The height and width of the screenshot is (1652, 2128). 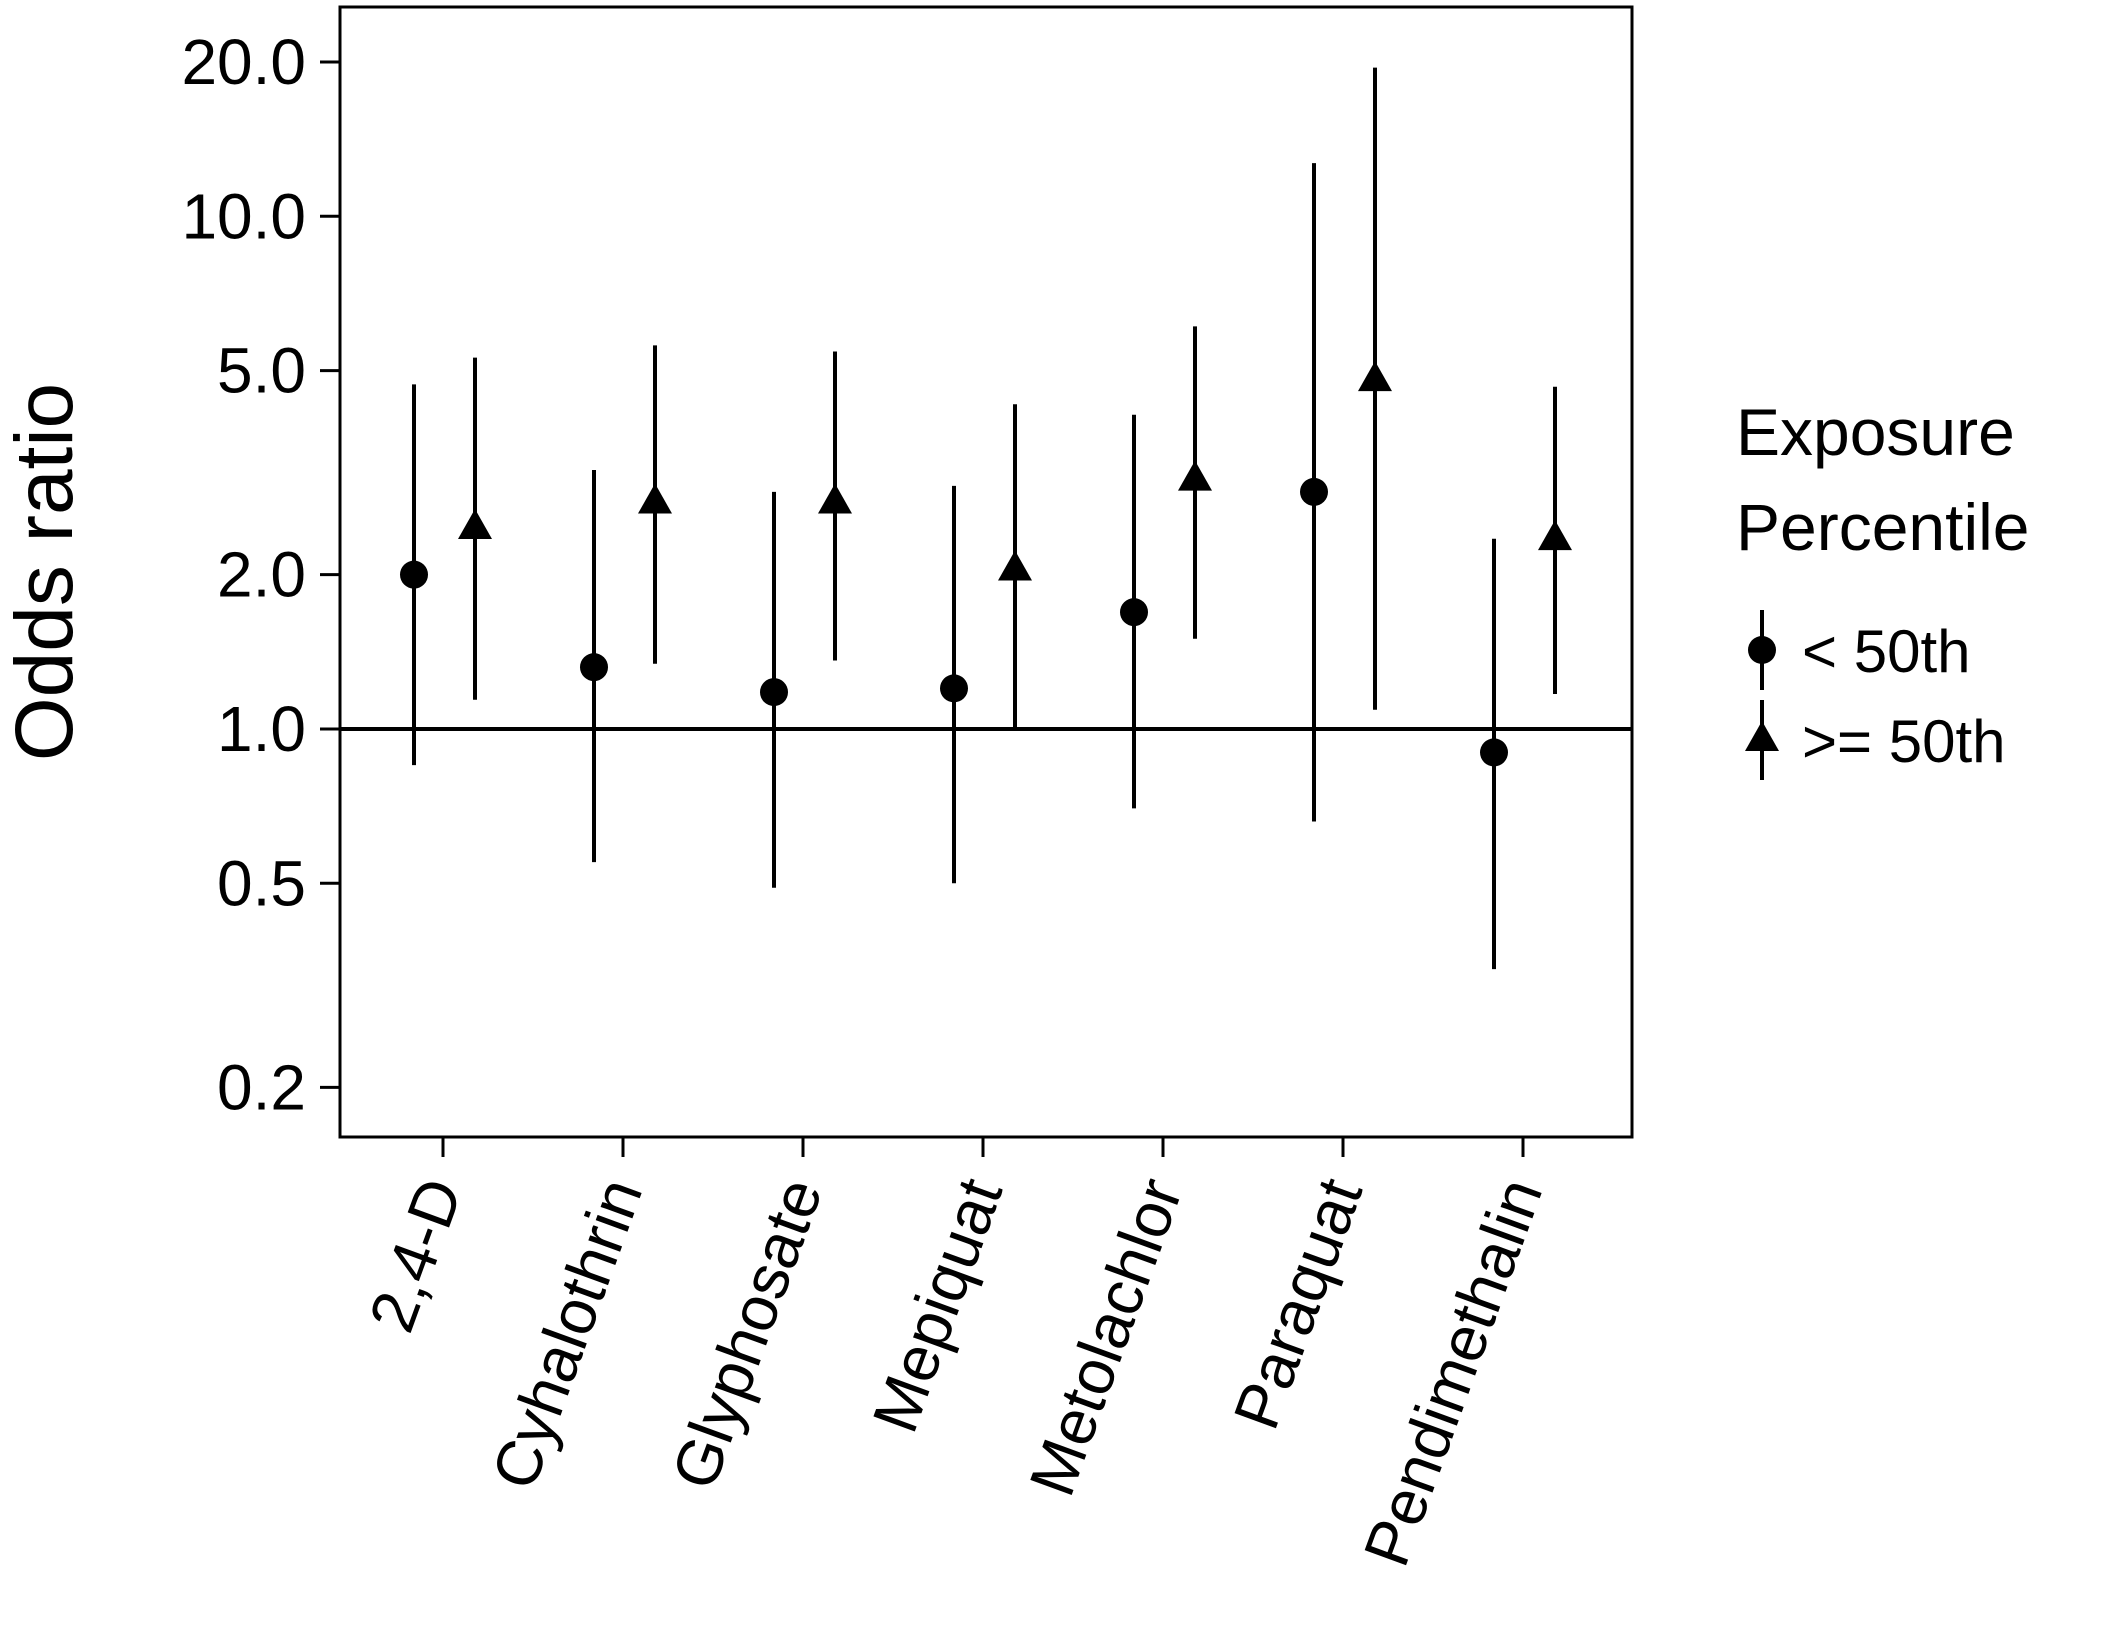 I want to click on y-axis-title: Odds ratio, so click(x=45, y=572).